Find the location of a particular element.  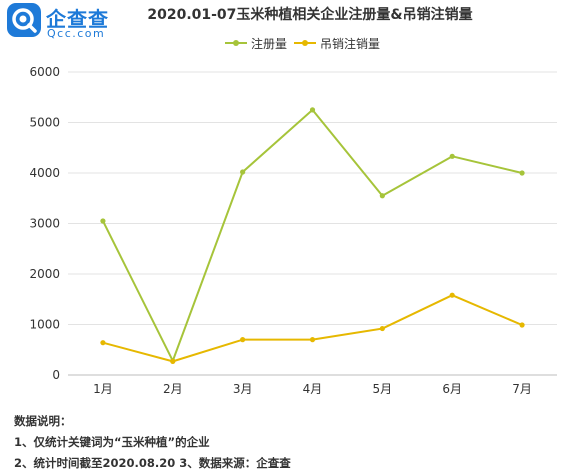

x-tick-label: 5月 is located at coordinates (383, 389).